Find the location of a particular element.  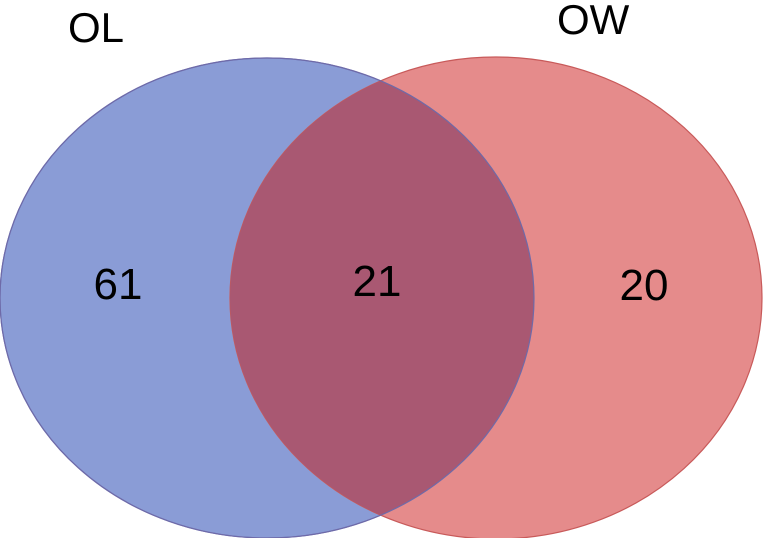

count-ol-only: 61 is located at coordinates (118, 284).